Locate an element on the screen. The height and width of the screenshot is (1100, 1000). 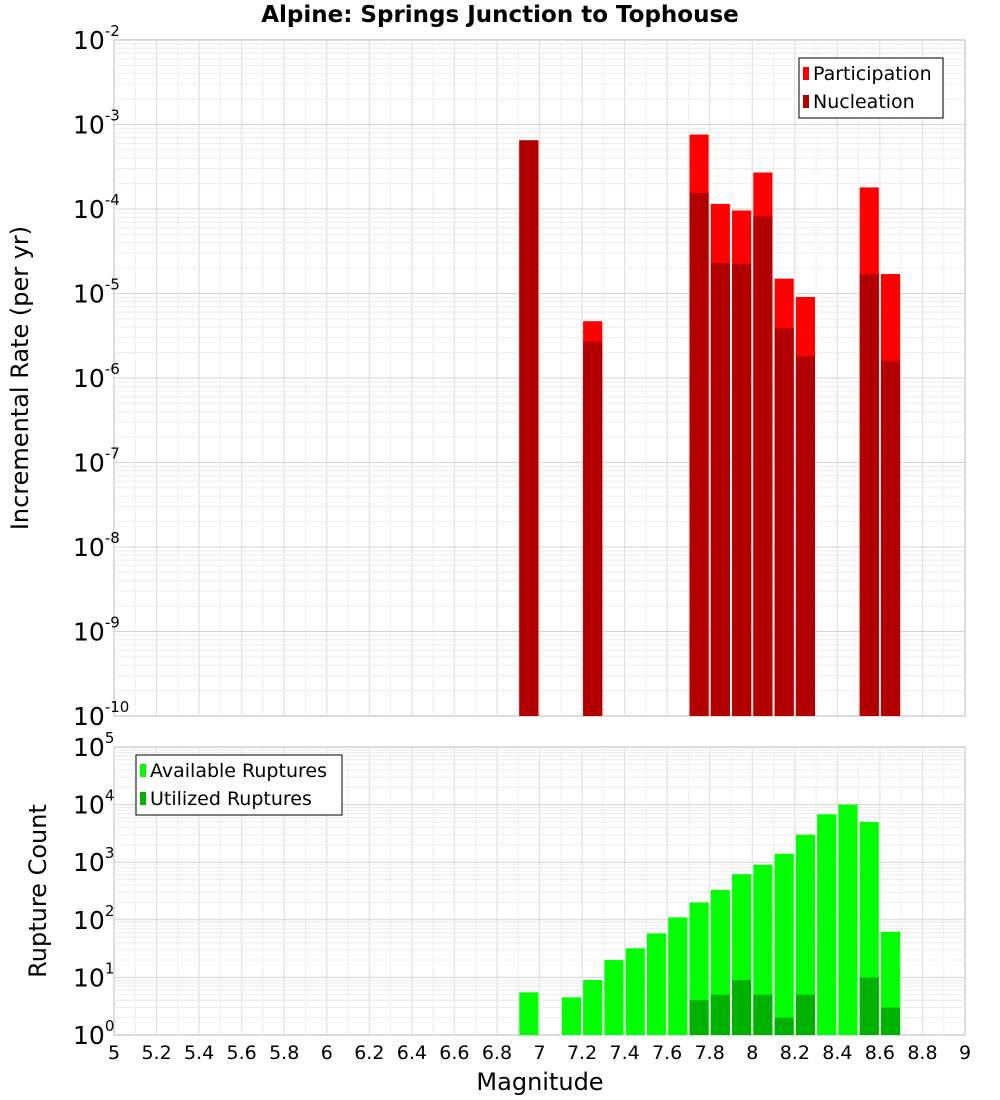
bottom-y-tick-label: 10² is located at coordinates (93, 918).